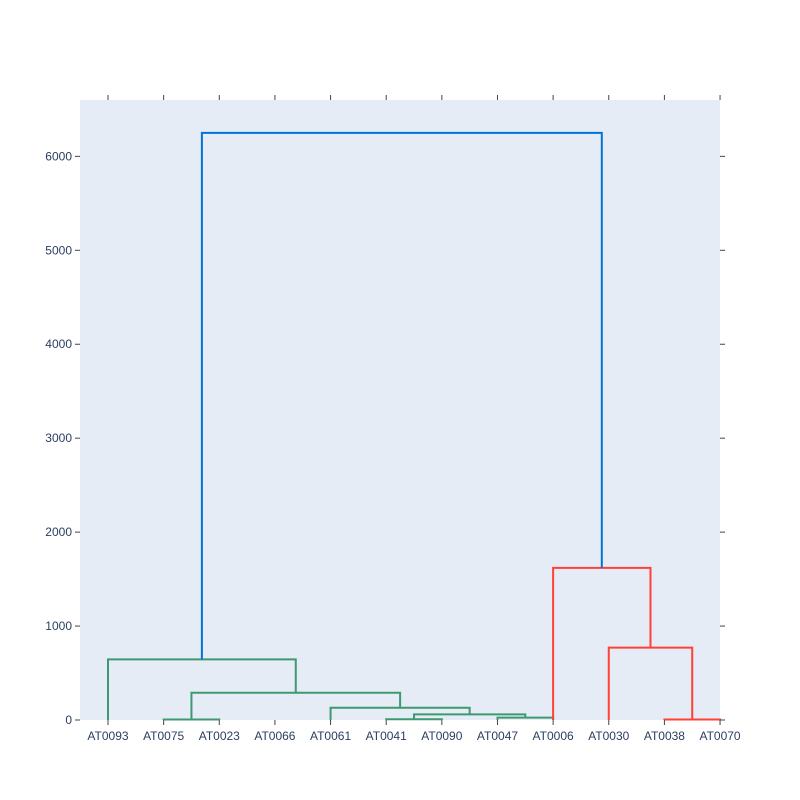 This screenshot has height=800, width=800. I want to click on y-tick-label: 4000, so click(58, 344).